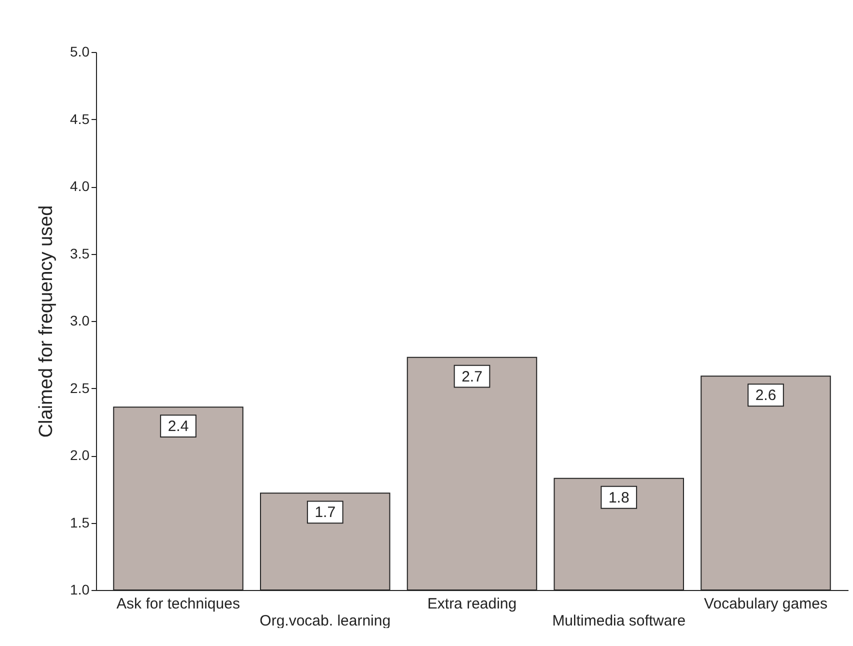 The image size is (853, 646). Describe the element at coordinates (80, 186) in the screenshot. I see `y-tick-label: 4.0` at that location.